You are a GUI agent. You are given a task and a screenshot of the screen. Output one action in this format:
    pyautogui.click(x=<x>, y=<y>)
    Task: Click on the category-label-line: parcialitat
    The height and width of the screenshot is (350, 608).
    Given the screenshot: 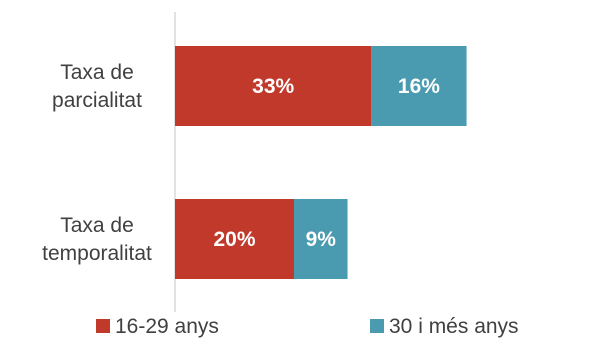 What is the action you would take?
    pyautogui.click(x=97, y=100)
    